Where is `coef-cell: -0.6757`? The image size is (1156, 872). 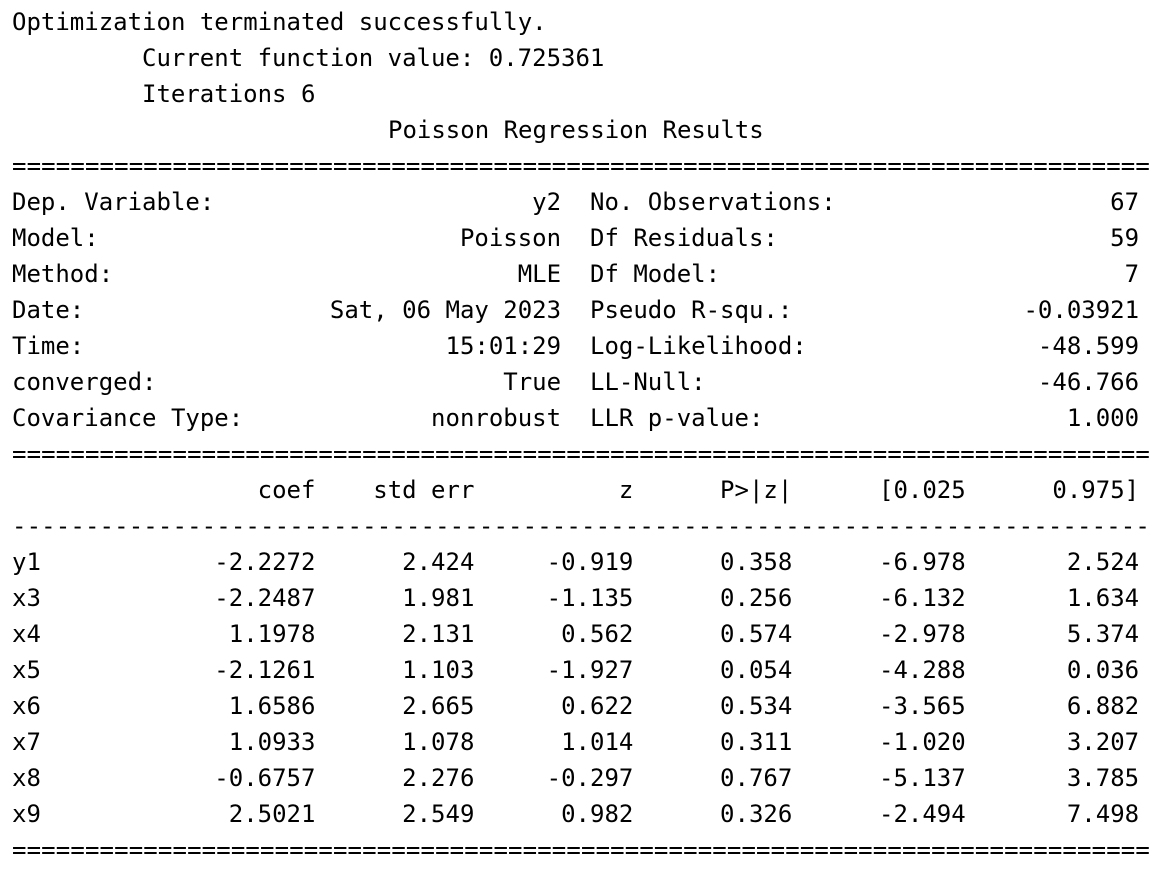 coef-cell: -0.6757 is located at coordinates (236, 778).